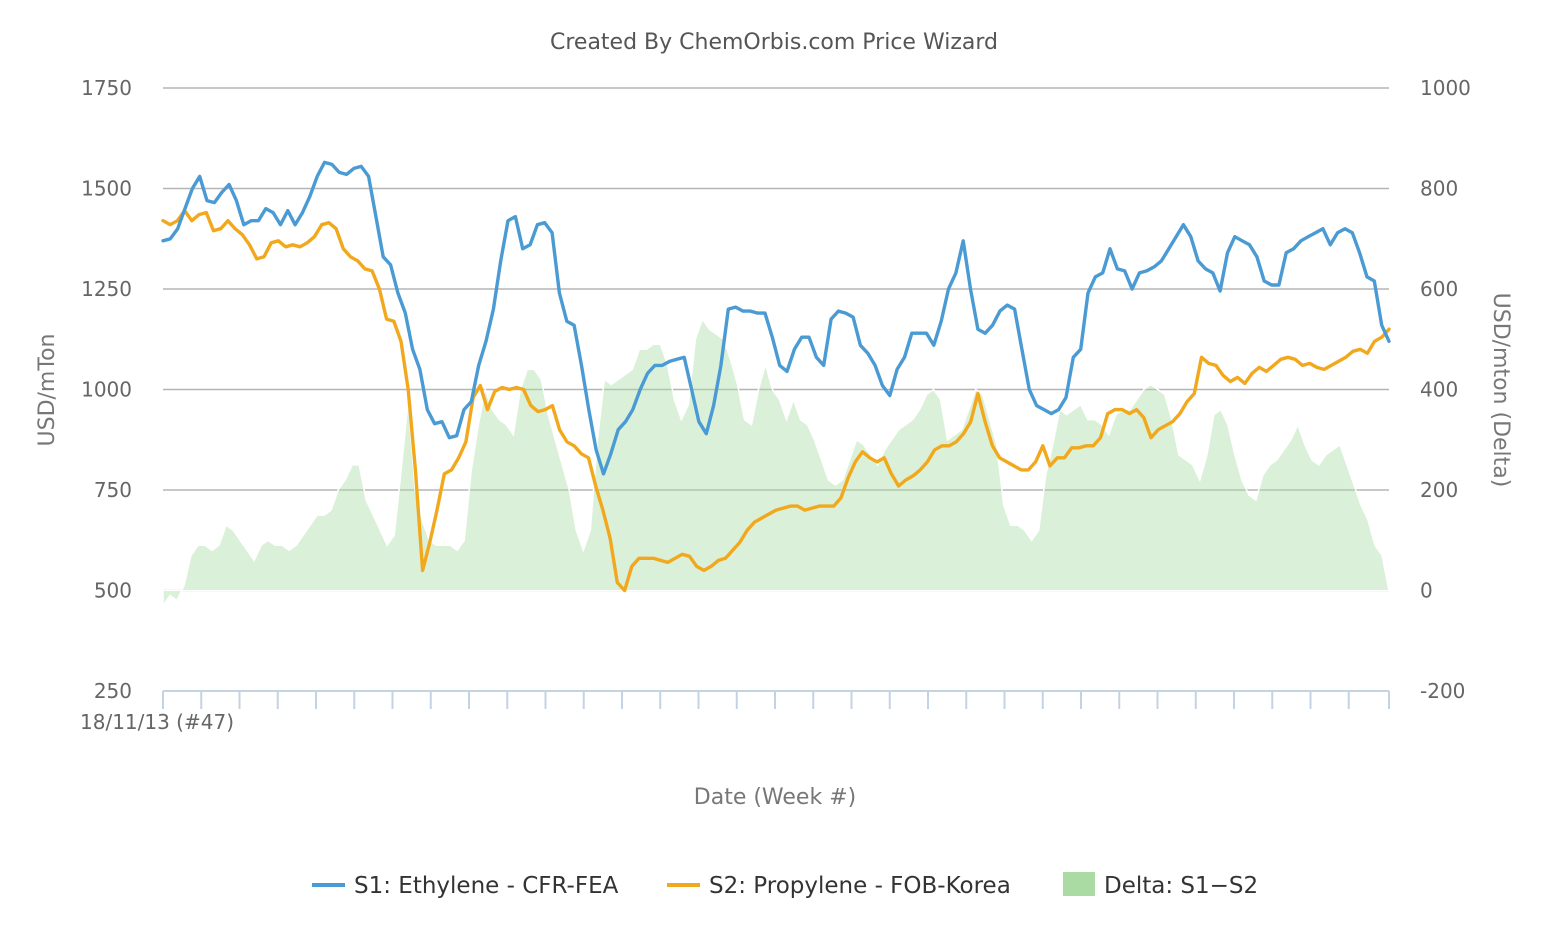  Describe the element at coordinates (1439, 189) in the screenshot. I see `y2-tick-label: 800` at that location.